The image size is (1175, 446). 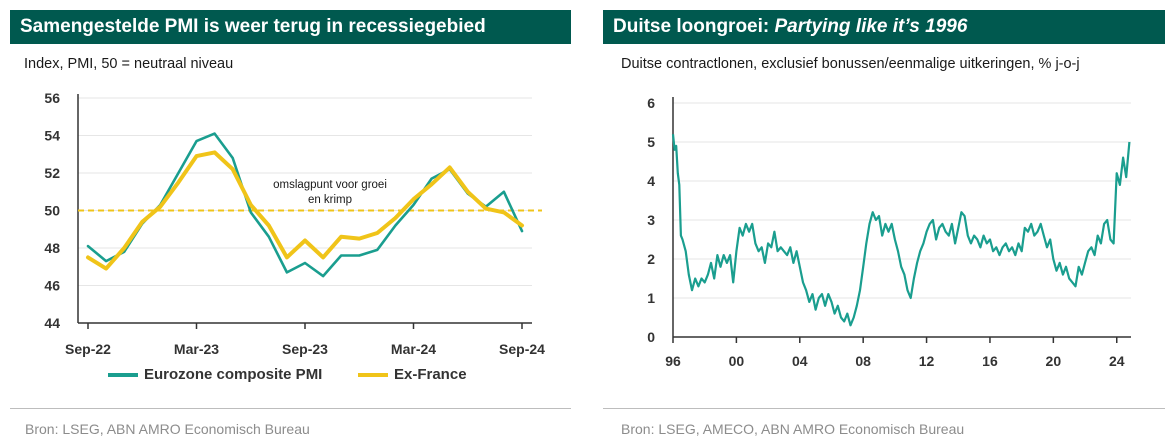 I want to click on chart-subtitle: Index, PMI, 50 = neutraal niveau, so click(x=129, y=64).